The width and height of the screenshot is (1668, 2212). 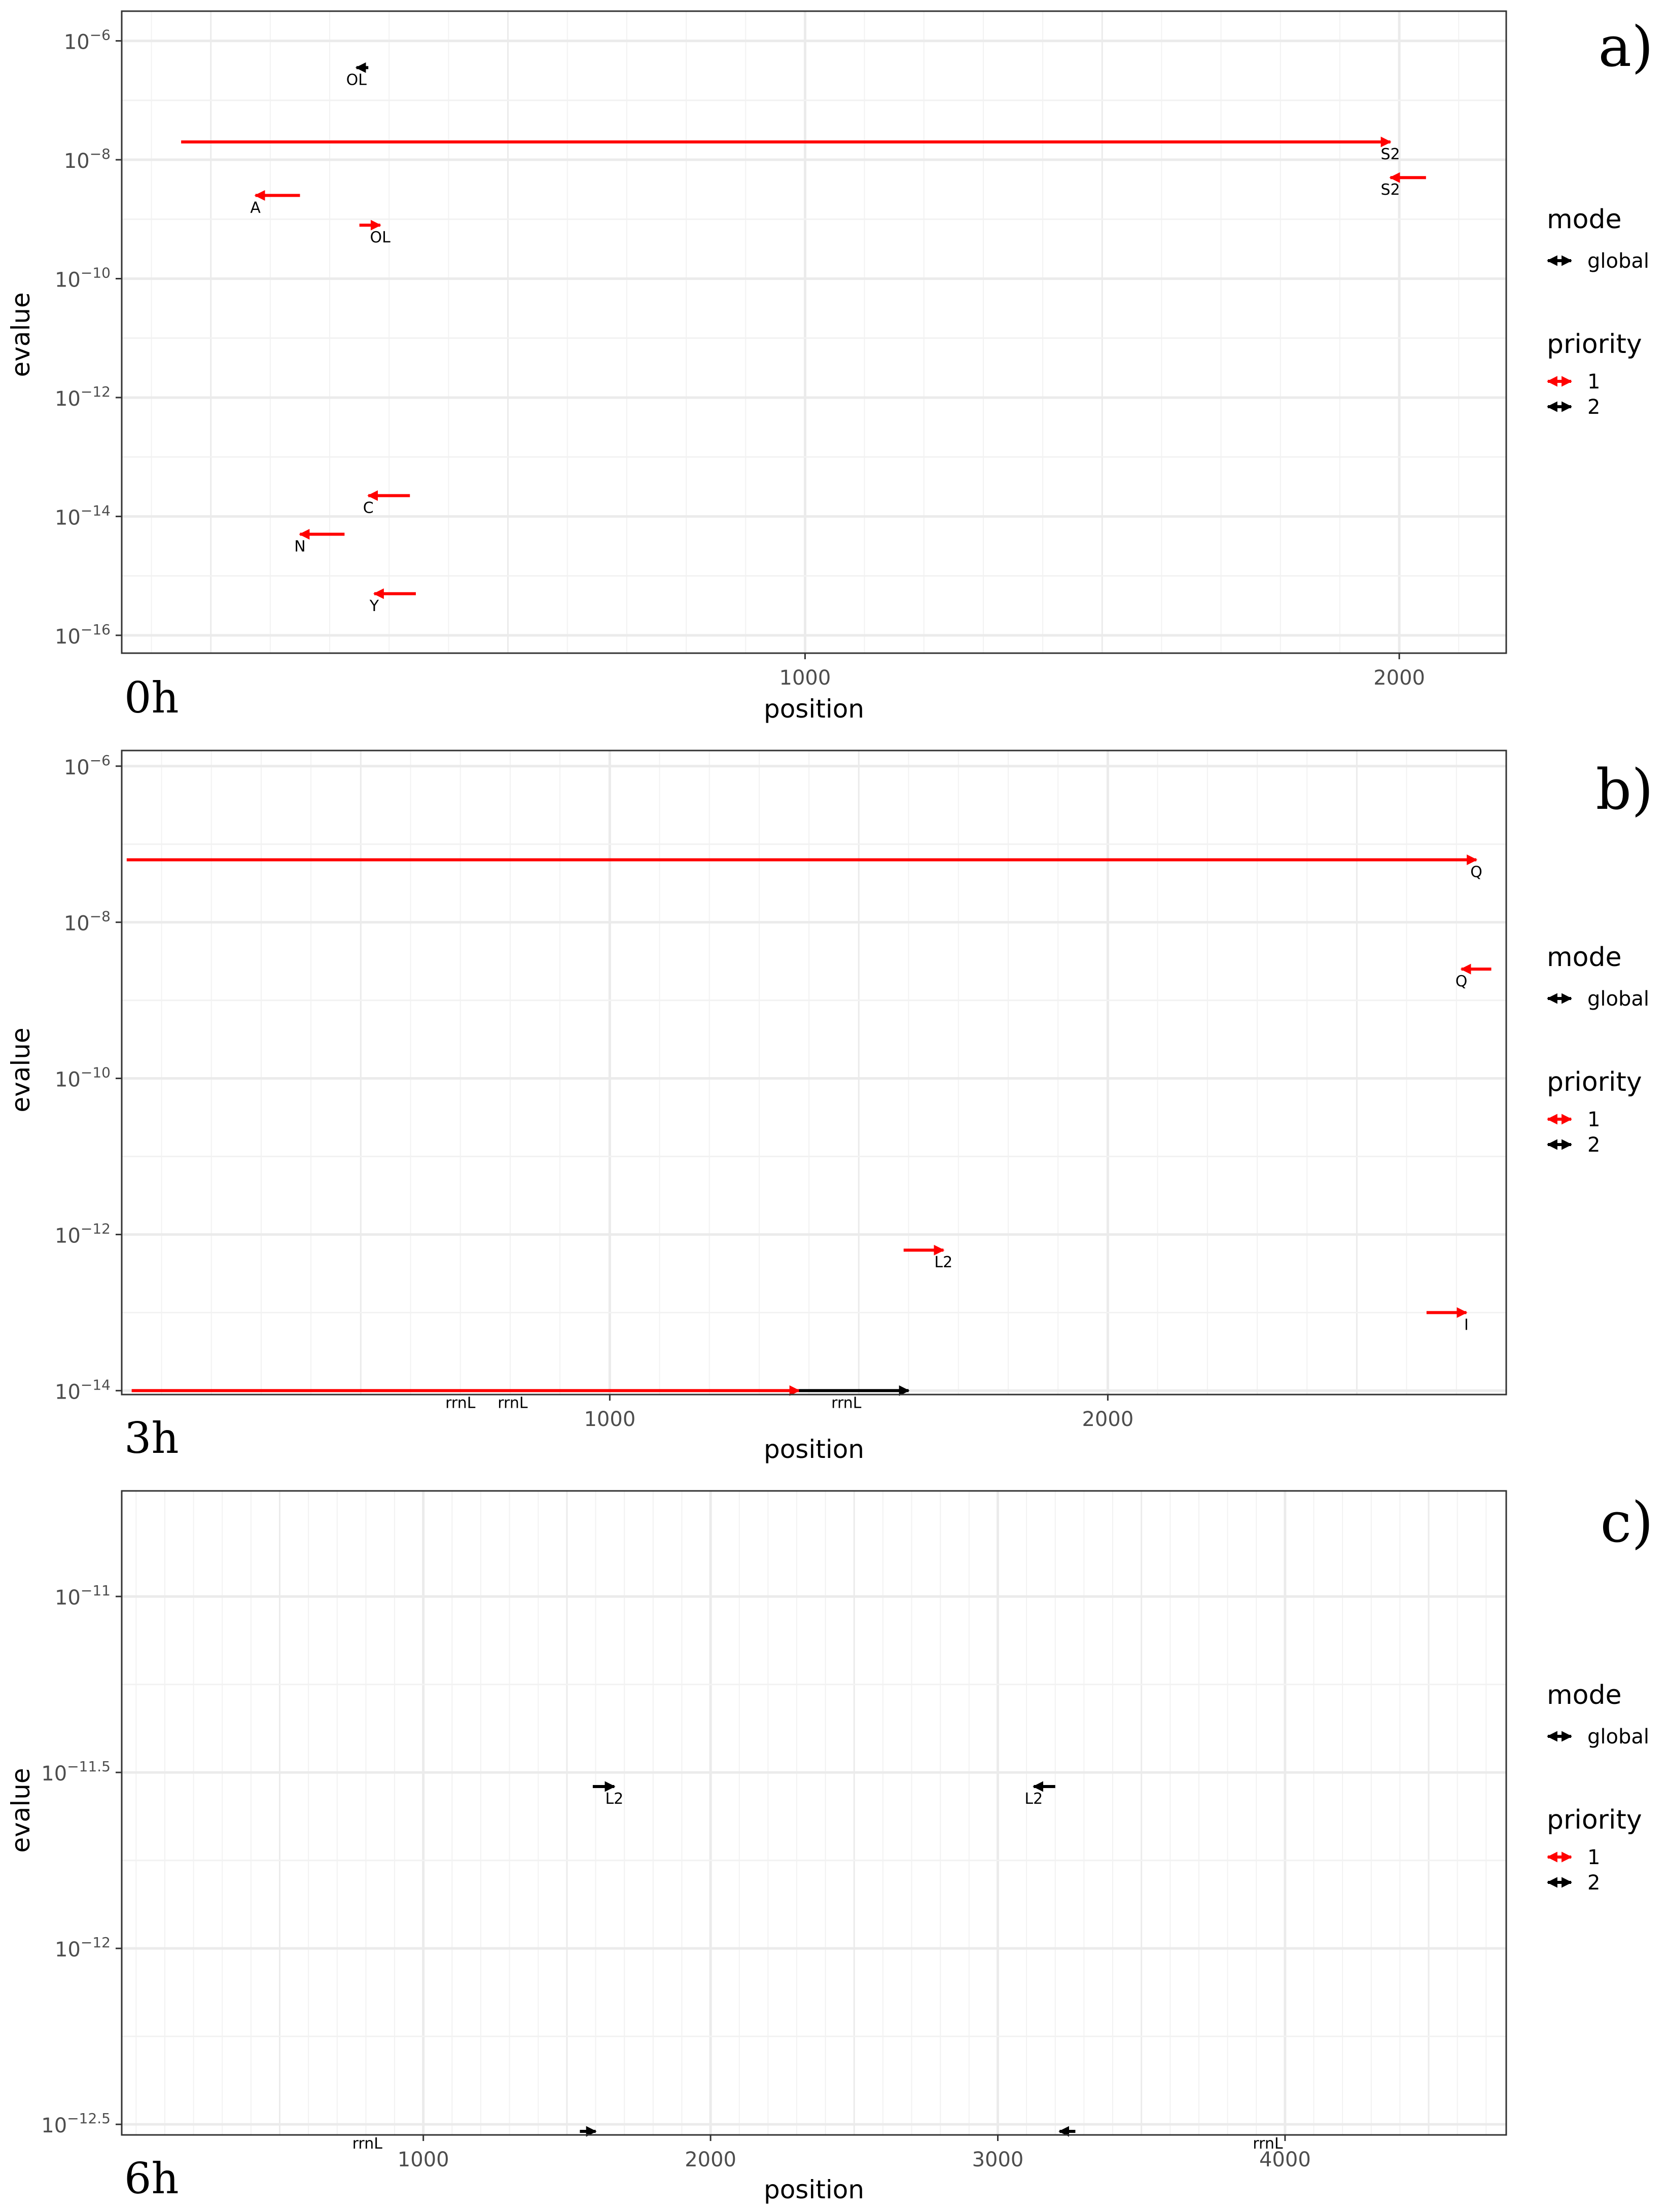 What do you see at coordinates (256, 208) in the screenshot?
I see `feature-label: A` at bounding box center [256, 208].